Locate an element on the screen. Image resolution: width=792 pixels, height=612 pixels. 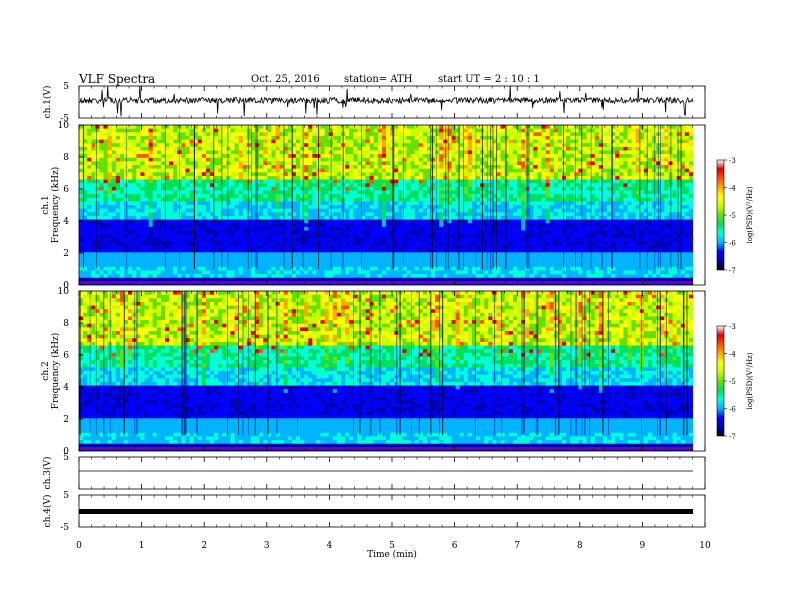
ch1-ytick-top: 5 is located at coordinates (66, 87).